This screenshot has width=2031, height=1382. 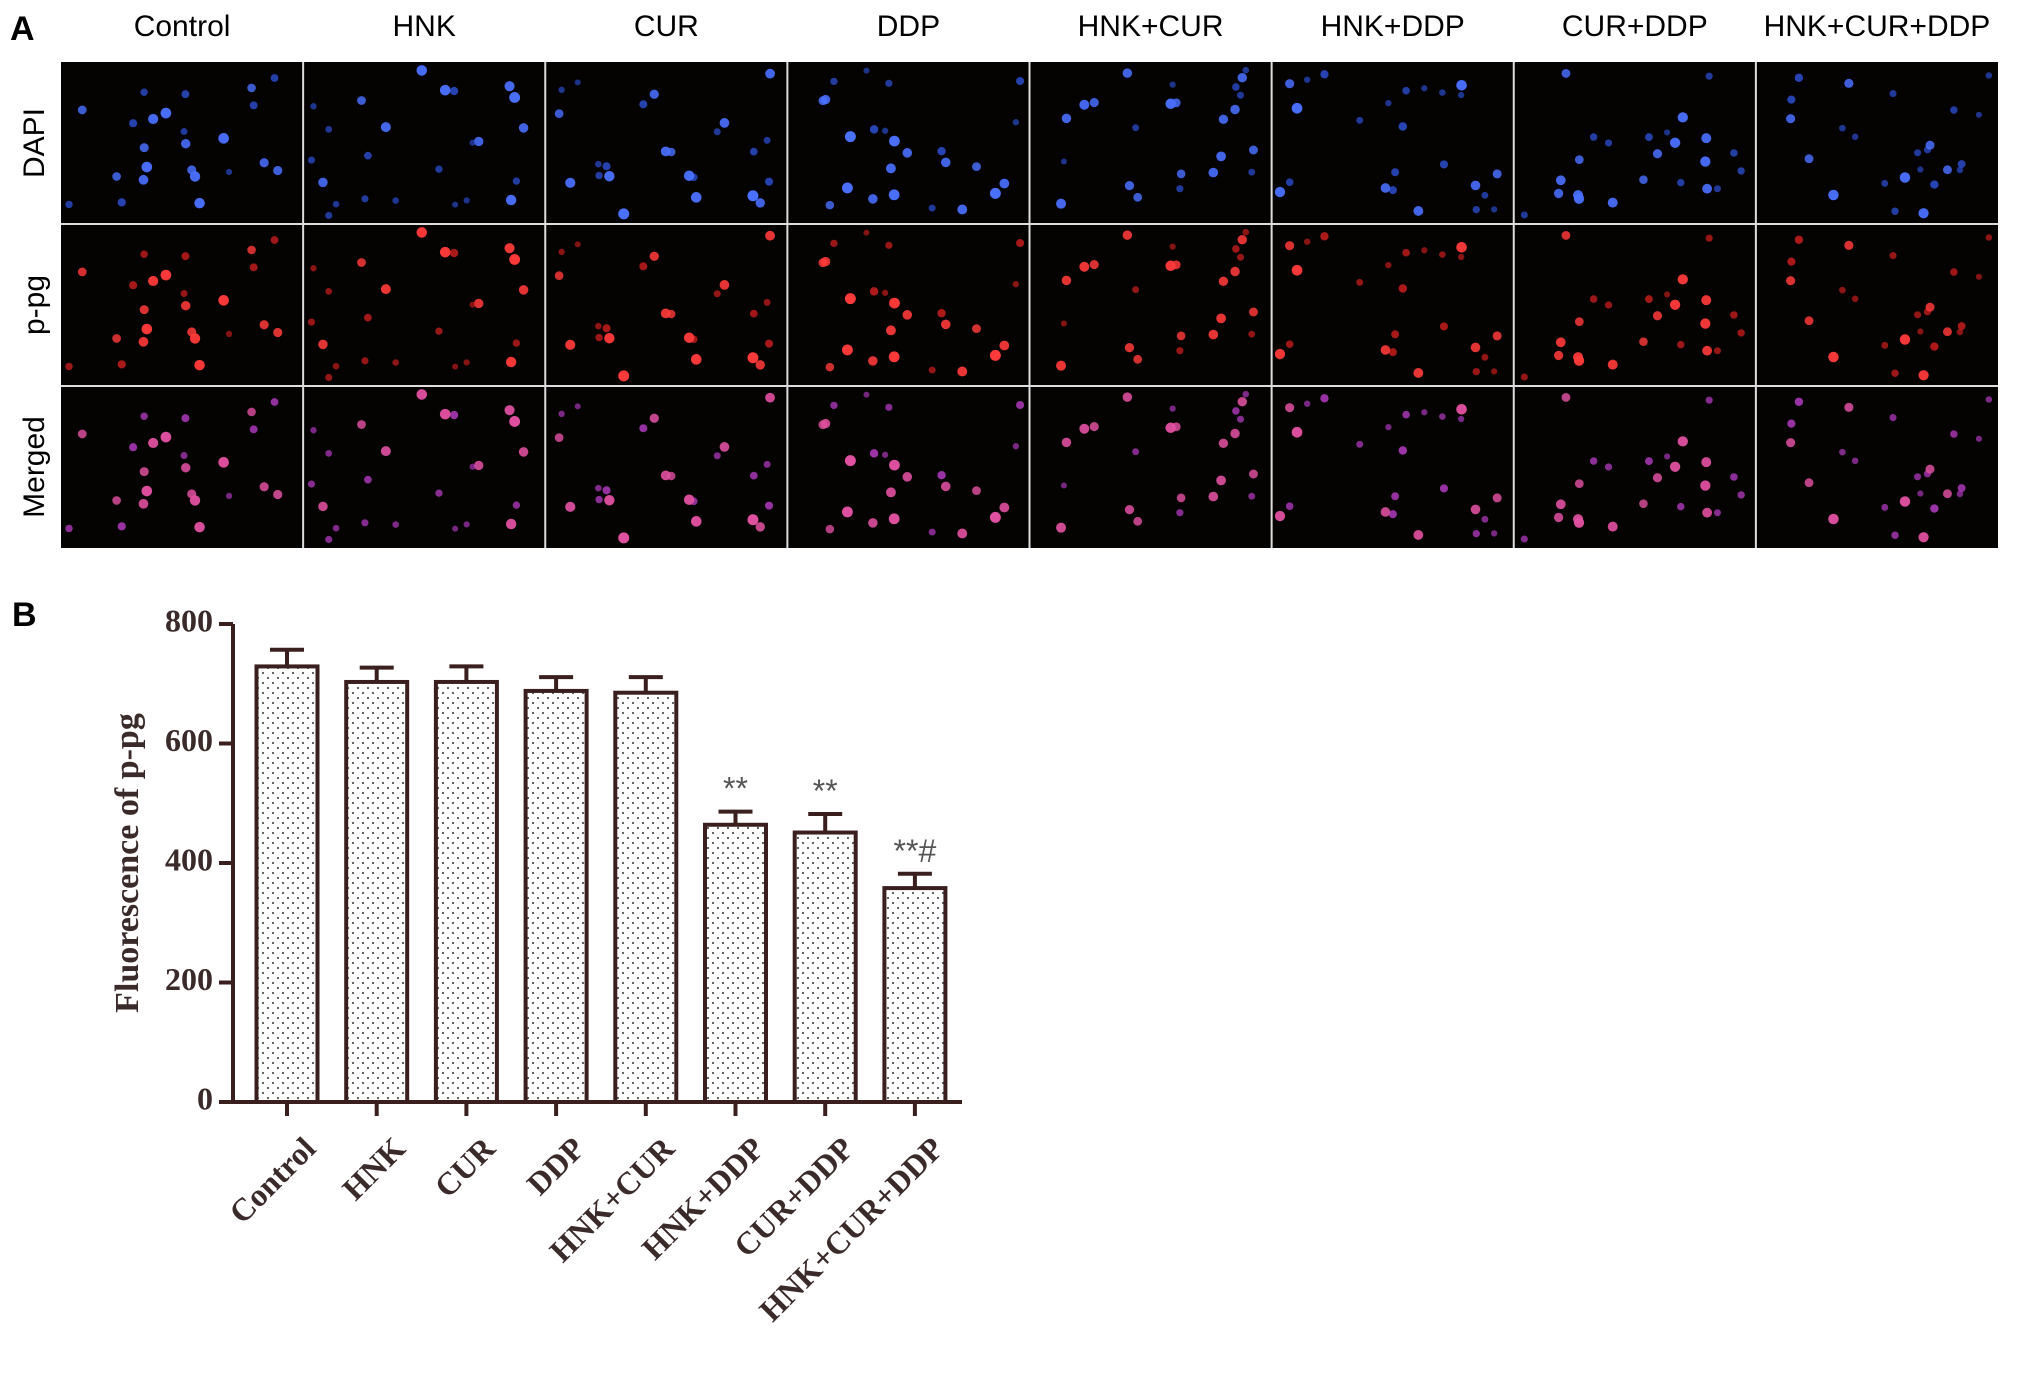 I want to click on column-label: HNK+DDP, so click(x=1393, y=26).